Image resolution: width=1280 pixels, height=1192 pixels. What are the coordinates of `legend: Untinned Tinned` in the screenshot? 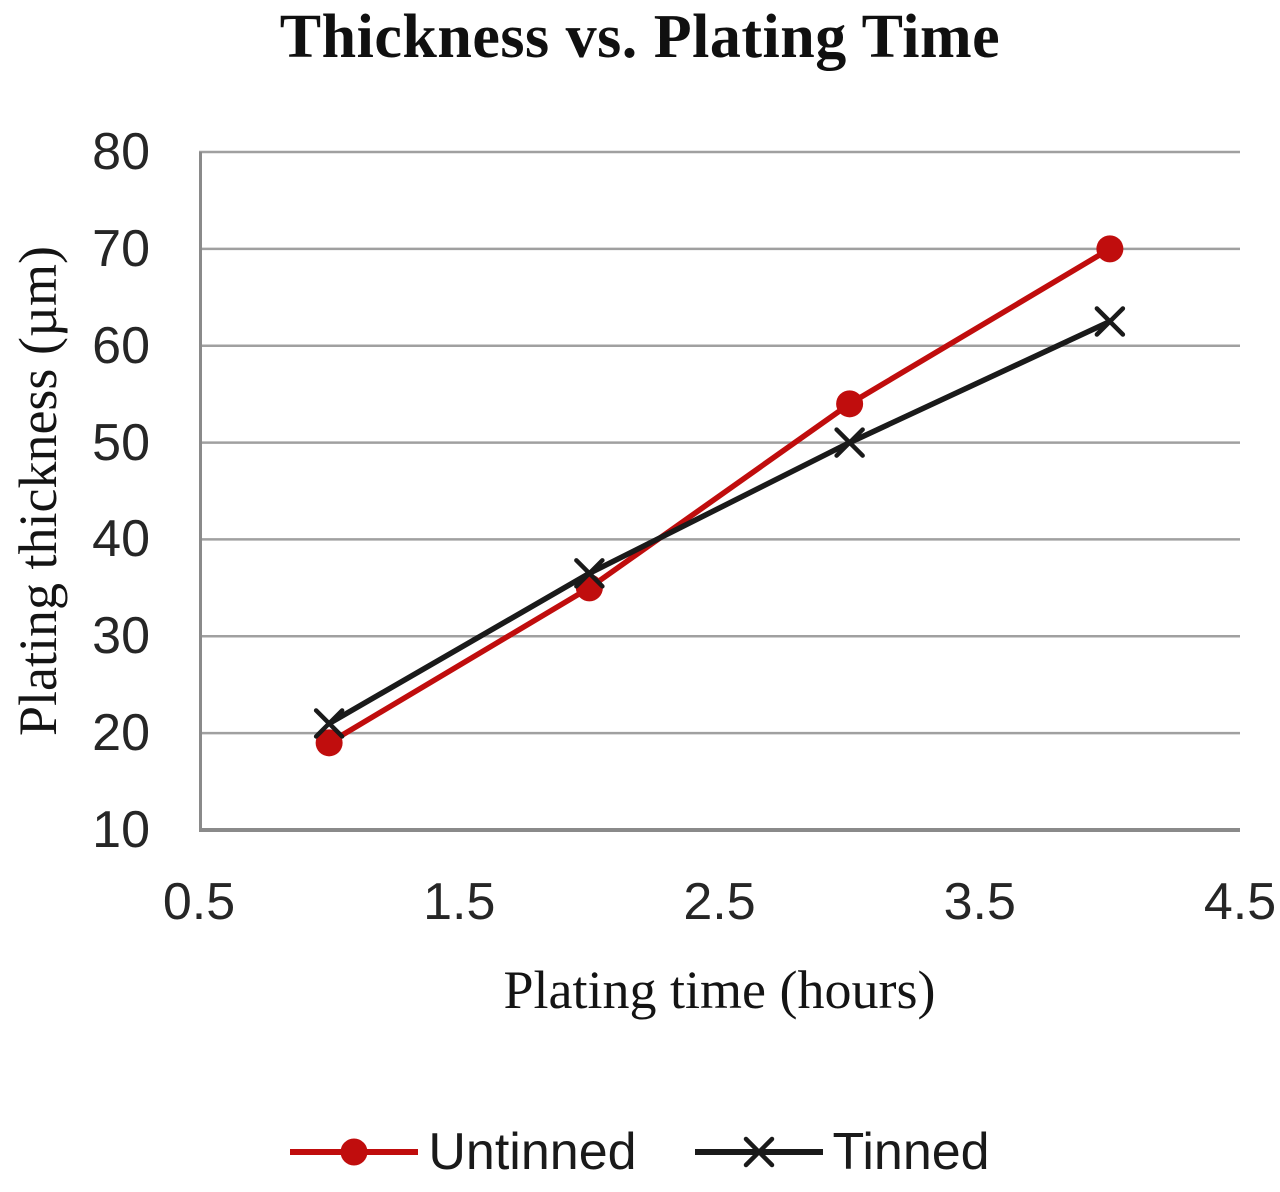 It's located at (640, 1152).